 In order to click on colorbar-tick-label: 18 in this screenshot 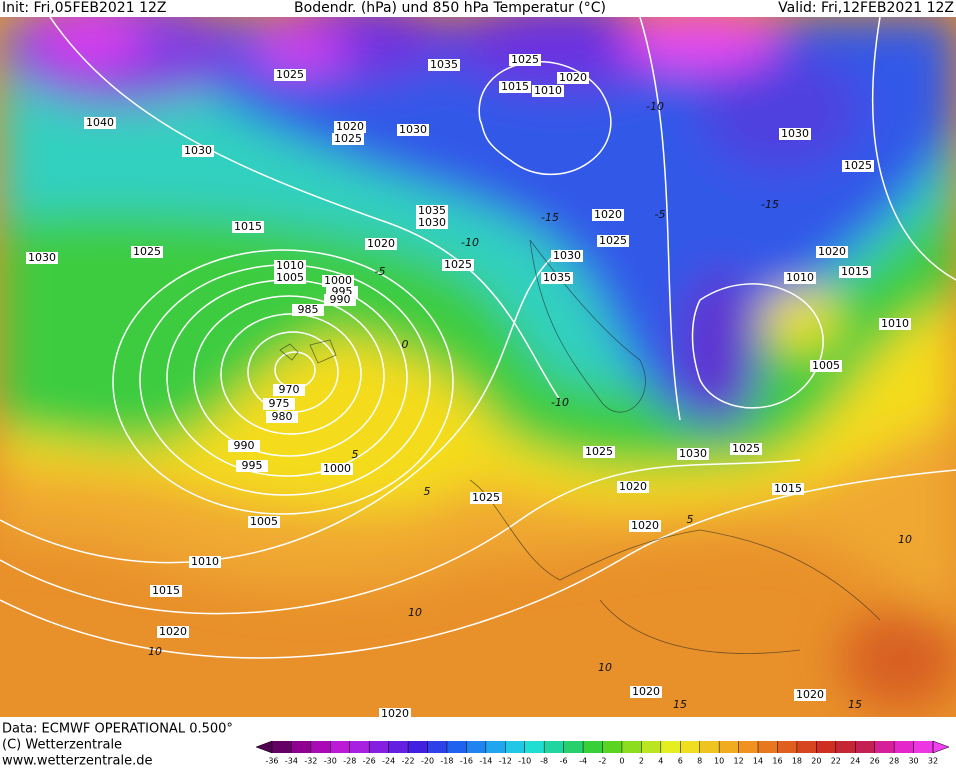, I will do `click(797, 761)`.